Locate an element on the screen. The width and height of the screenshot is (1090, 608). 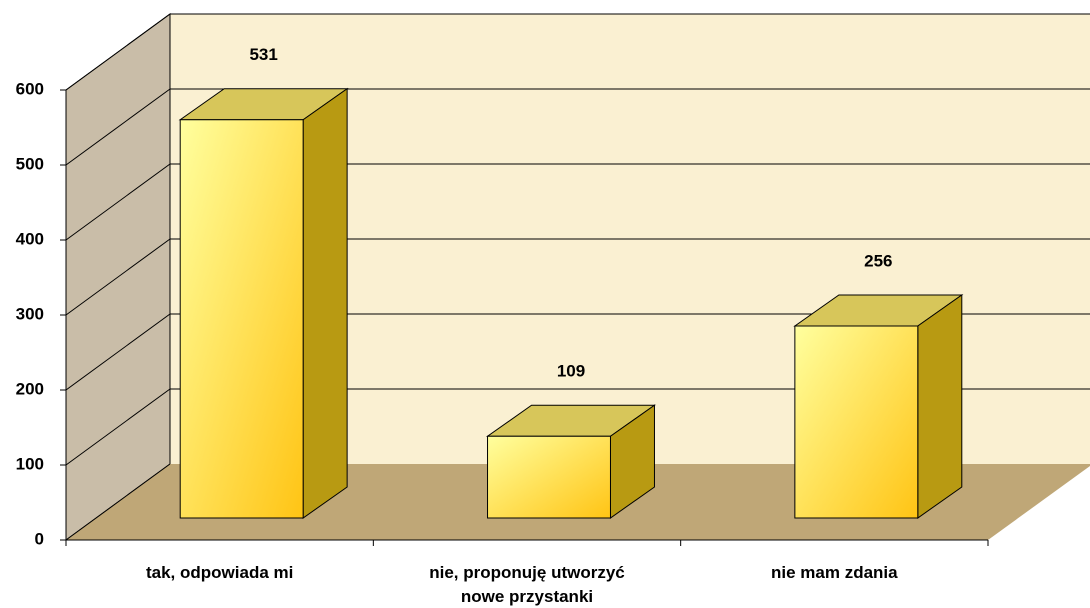
y-tick-label: 400 is located at coordinates (30, 238).